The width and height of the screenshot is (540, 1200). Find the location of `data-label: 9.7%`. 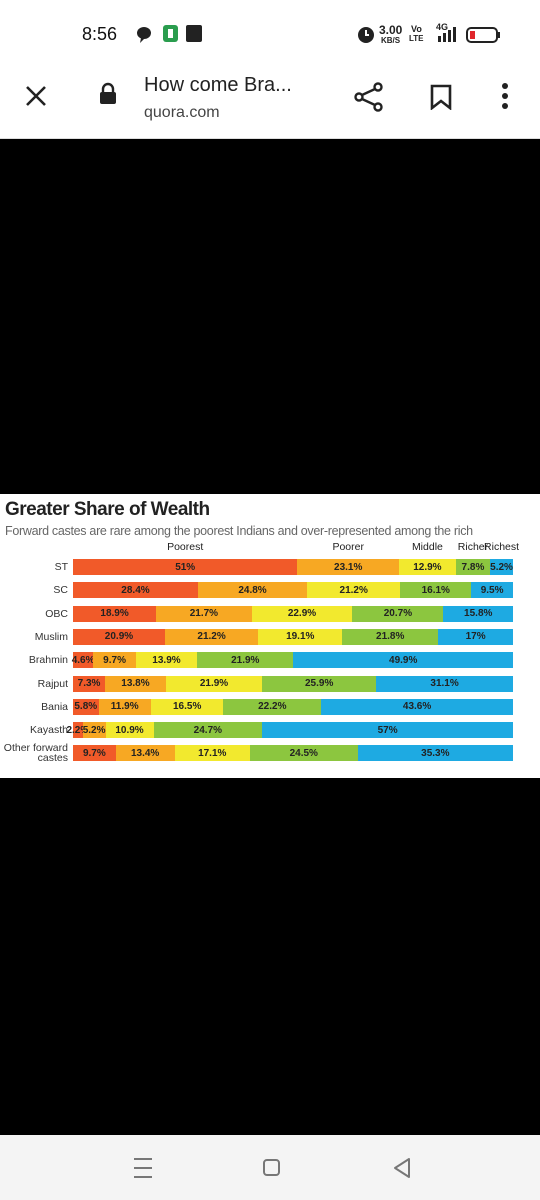

data-label: 9.7% is located at coordinates (114, 660).